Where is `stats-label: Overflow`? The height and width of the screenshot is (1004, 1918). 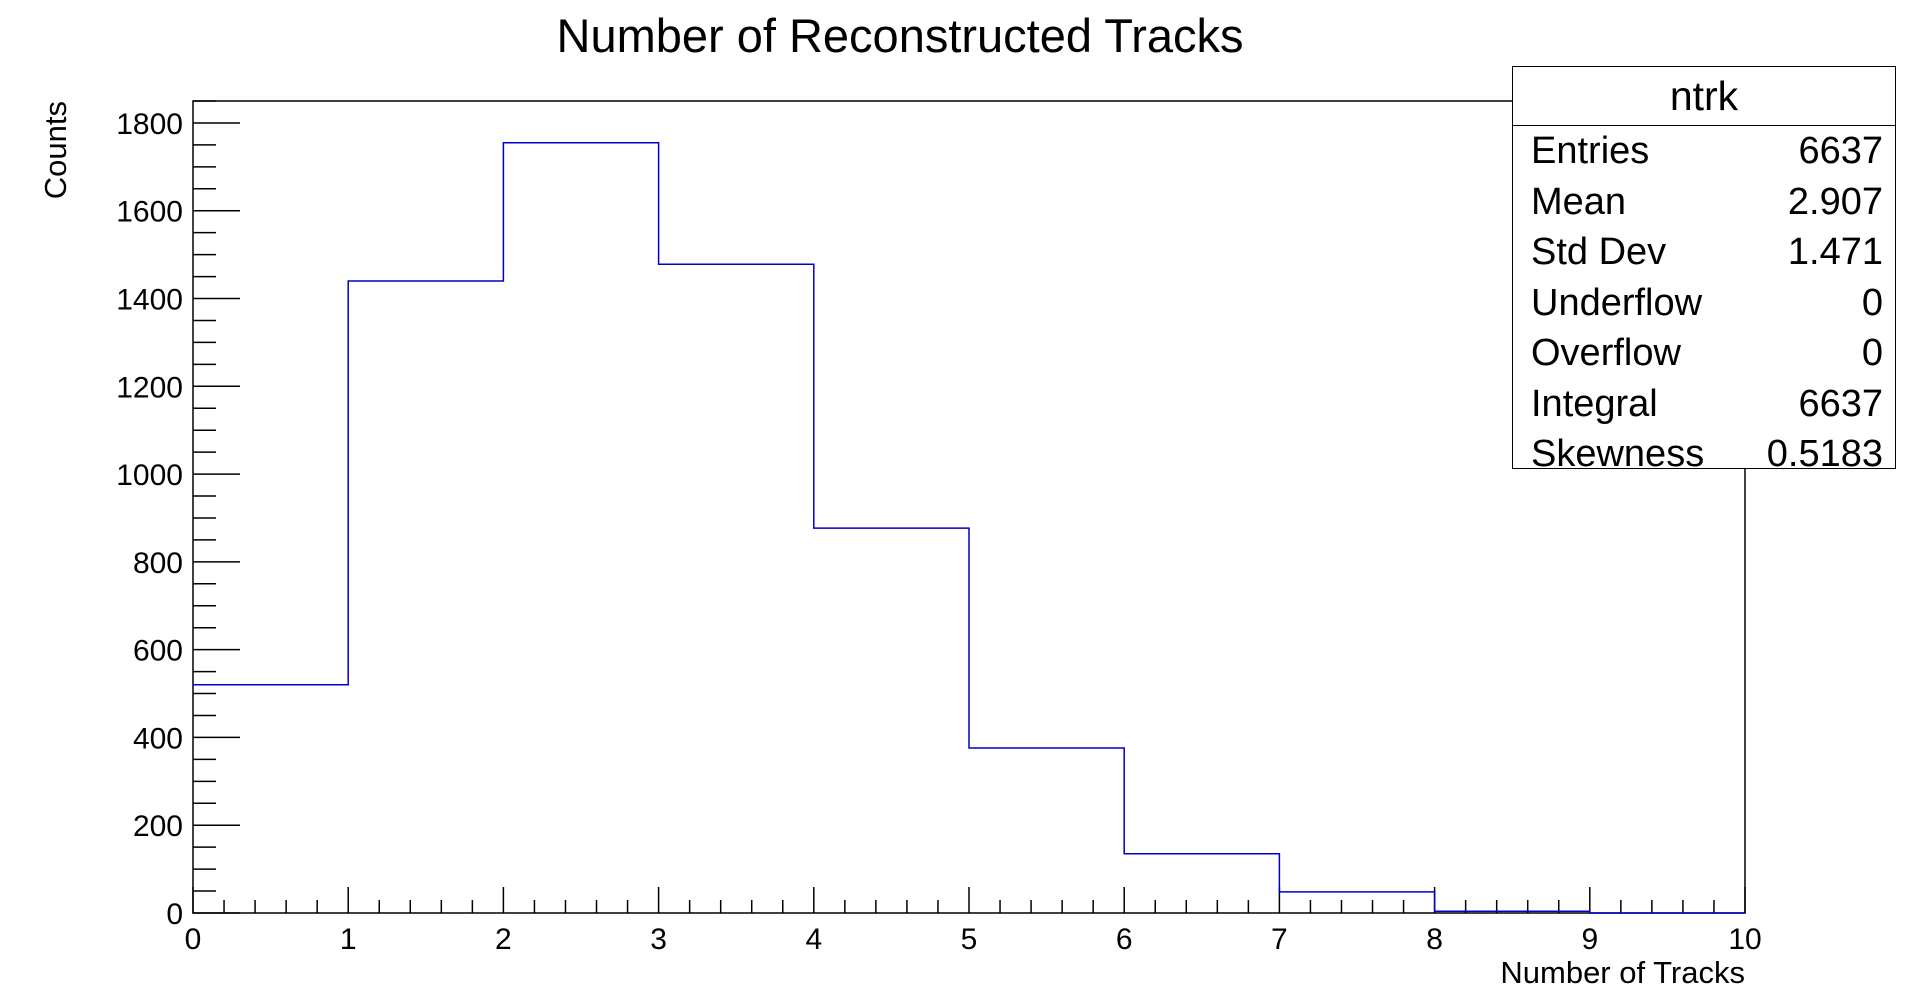
stats-label: Overflow is located at coordinates (1606, 353).